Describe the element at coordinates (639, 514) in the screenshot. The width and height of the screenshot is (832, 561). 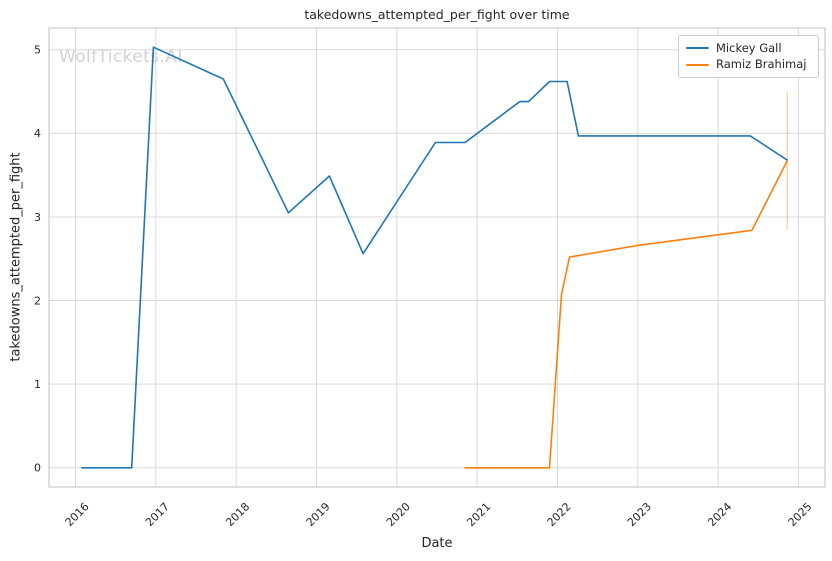
I see `x-tick-label: 2023` at that location.